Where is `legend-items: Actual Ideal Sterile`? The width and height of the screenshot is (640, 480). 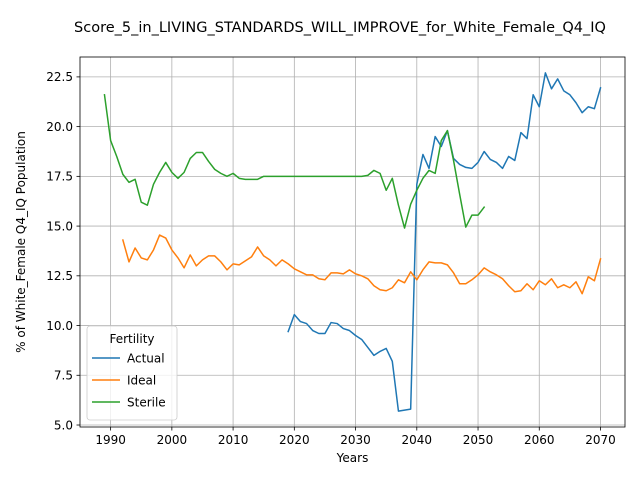 legend-items: Actual Ideal Sterile is located at coordinates (129, 380).